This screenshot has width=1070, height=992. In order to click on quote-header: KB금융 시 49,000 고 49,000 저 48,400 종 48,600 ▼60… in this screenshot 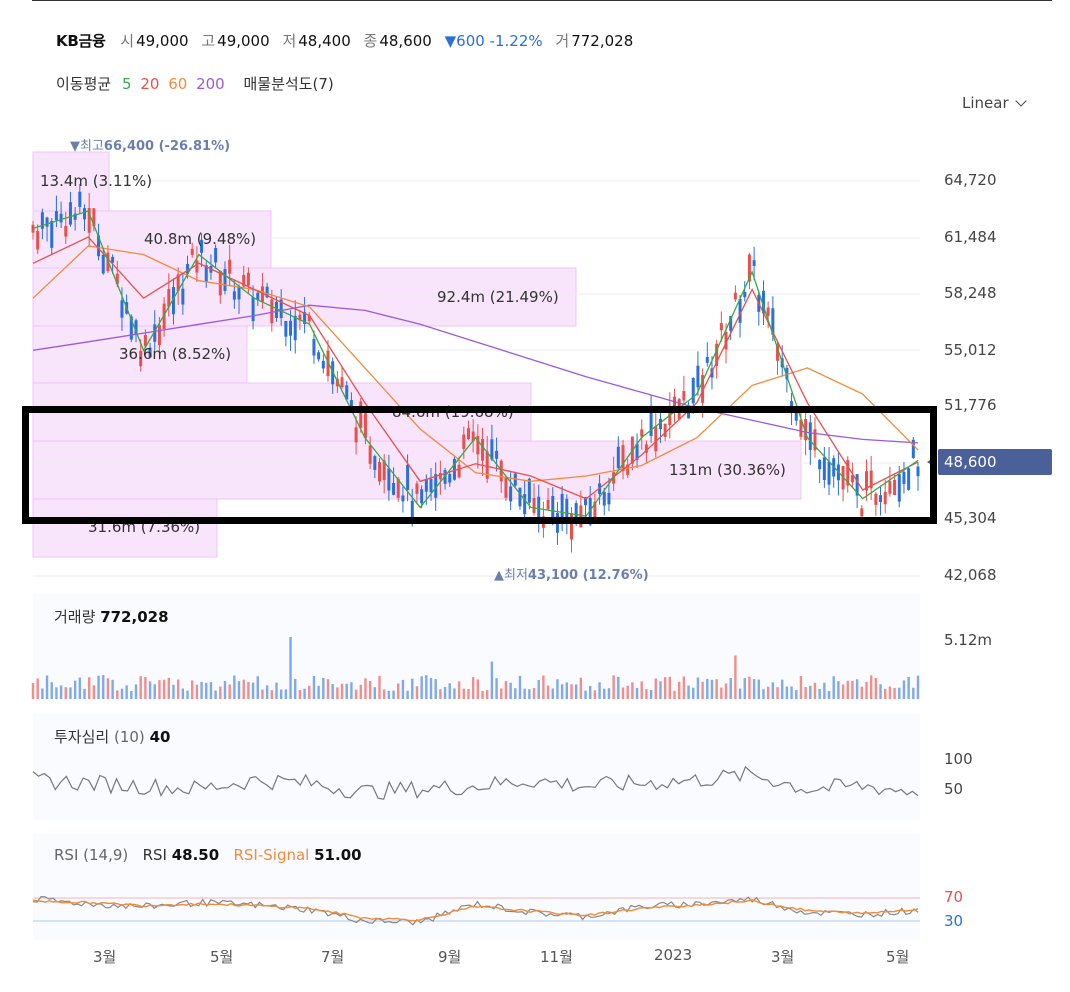, I will do `click(348, 40)`.